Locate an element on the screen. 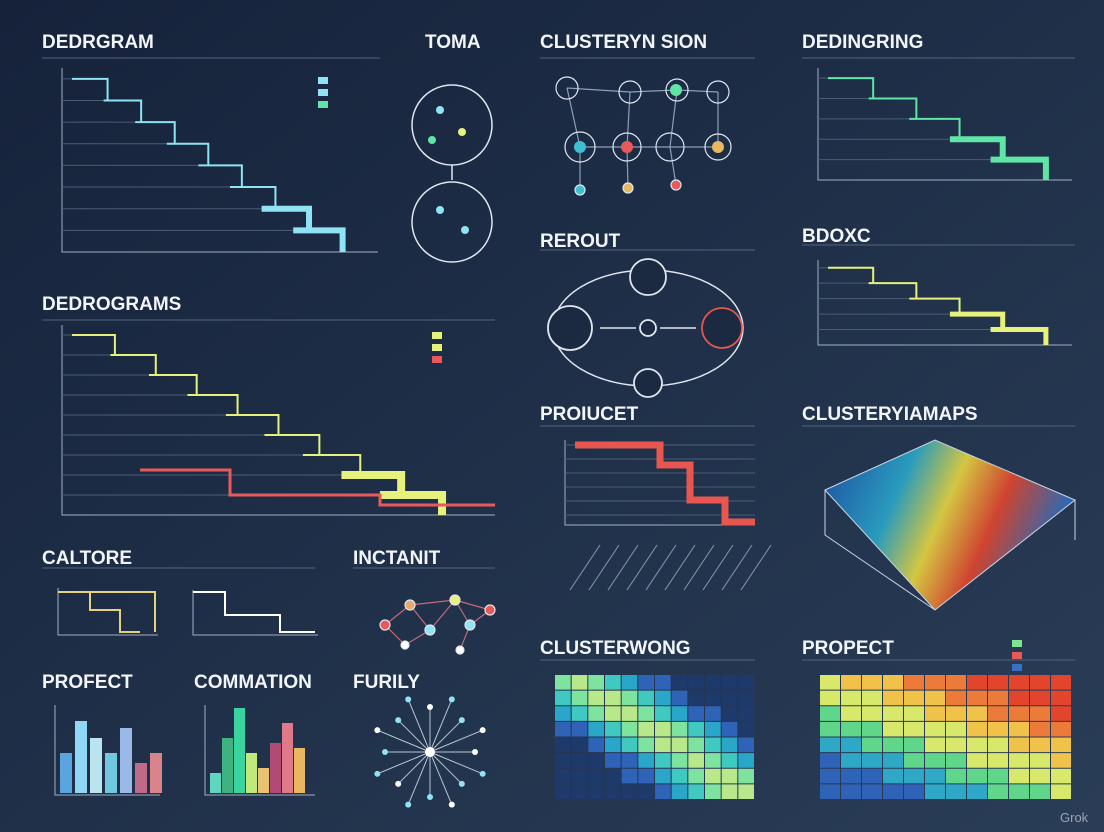  title: CLUSTERYIAMAPS is located at coordinates (890, 414).